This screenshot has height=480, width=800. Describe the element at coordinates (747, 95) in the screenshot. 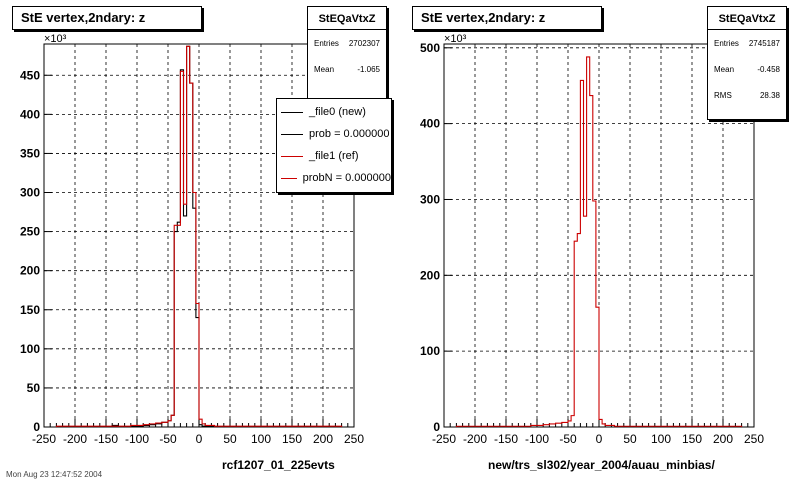

I see `stats-row-rms: RMS 28.38` at that location.